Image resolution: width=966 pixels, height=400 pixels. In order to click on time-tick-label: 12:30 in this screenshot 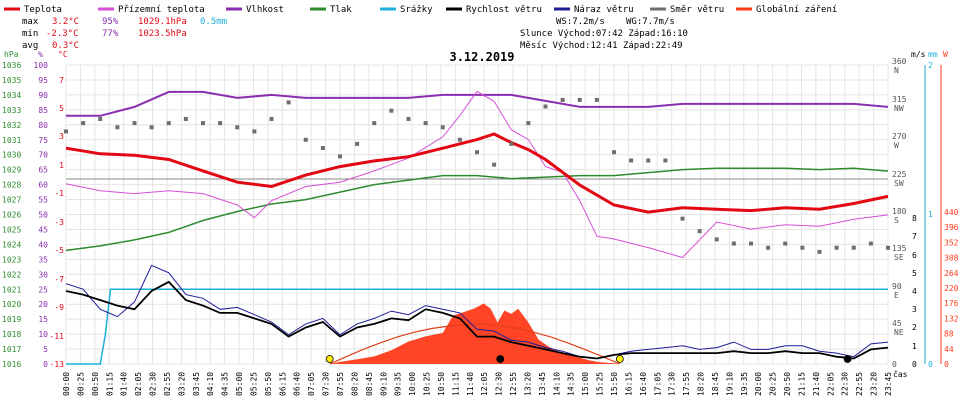, I will do `click(499, 384)`.